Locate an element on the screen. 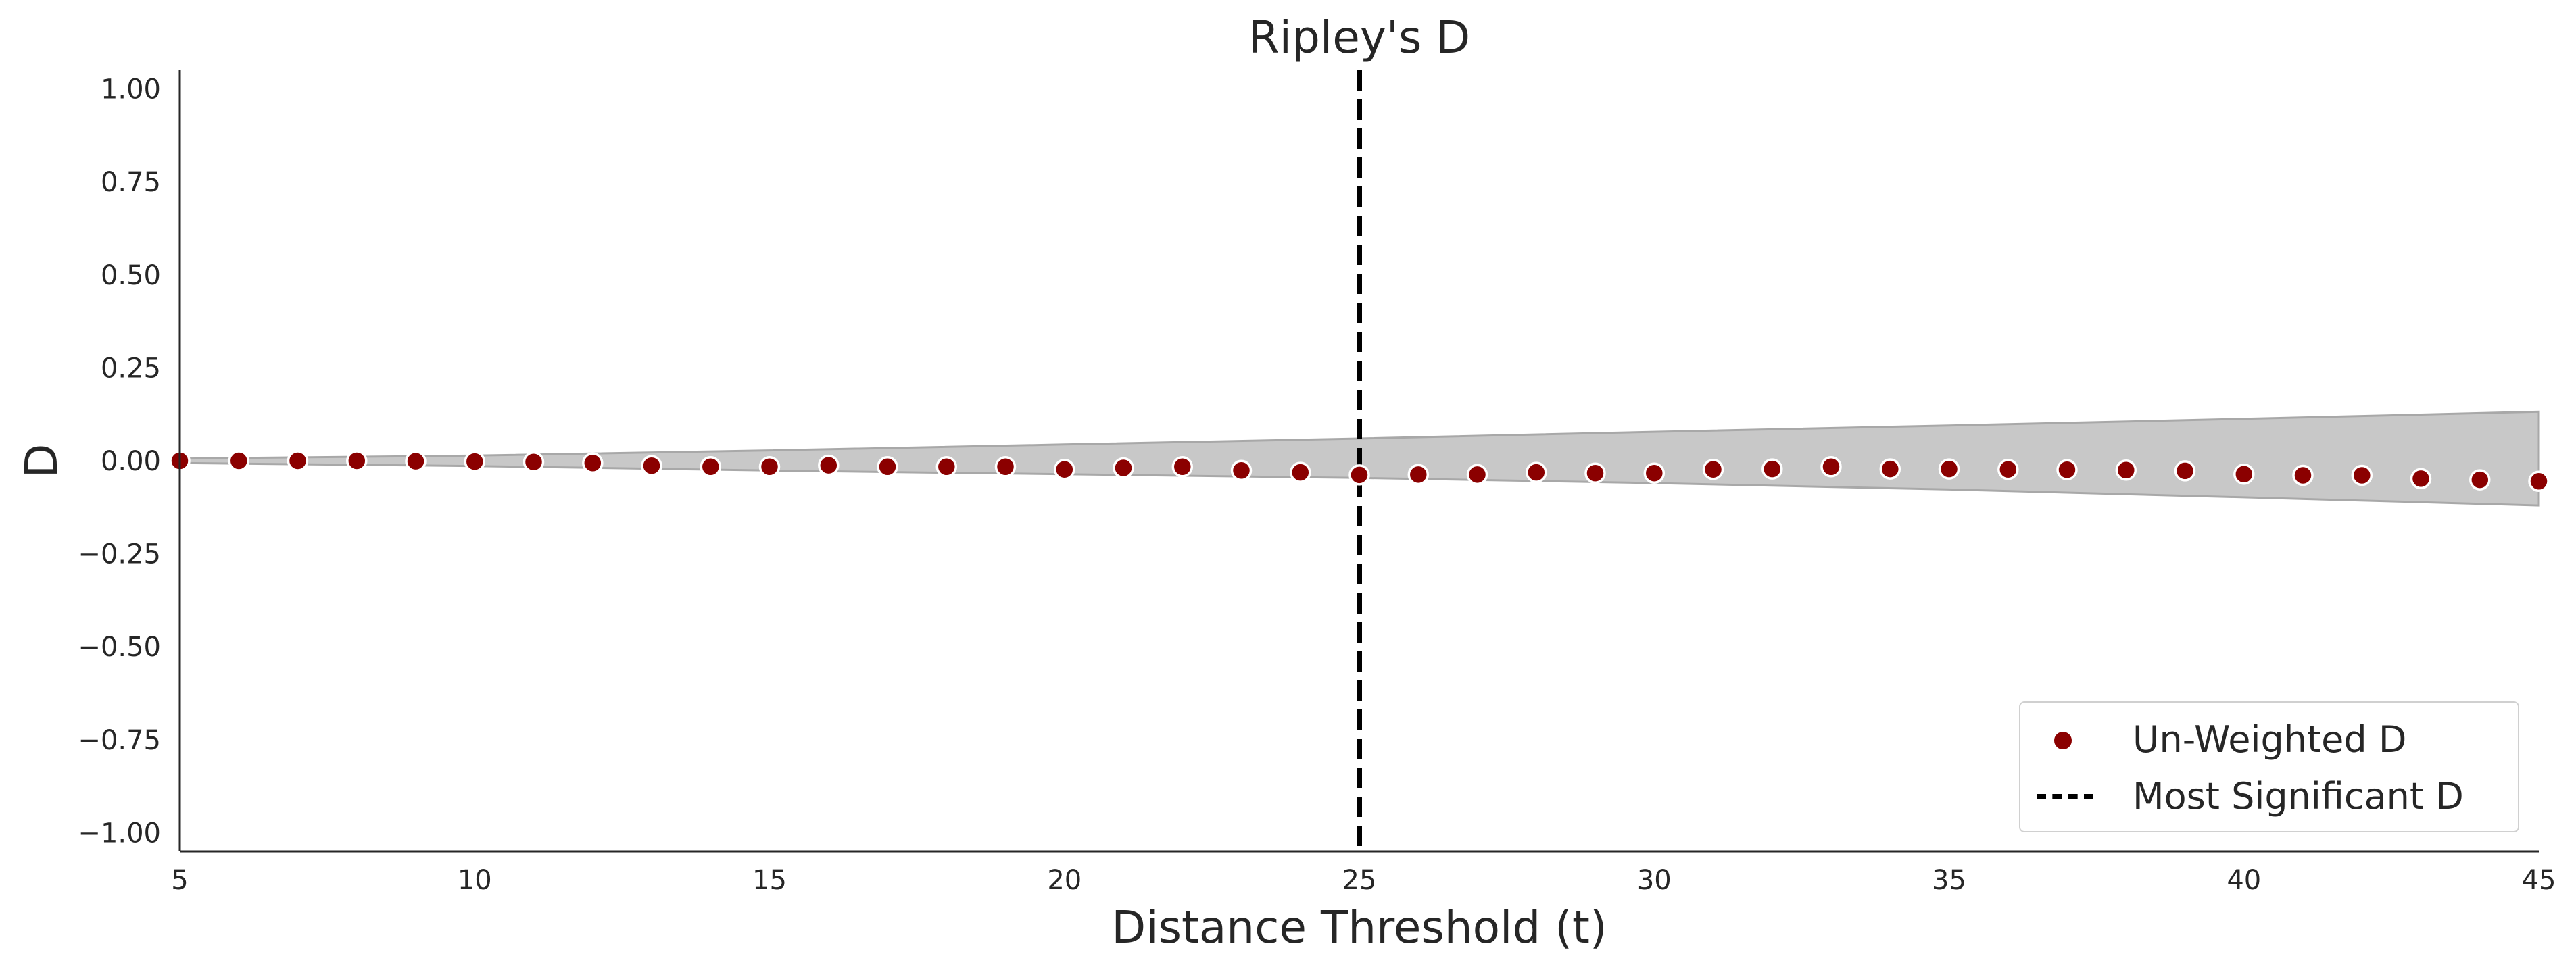 This screenshot has width=2576, height=975. y-tick-label: 0.25 is located at coordinates (131, 368).